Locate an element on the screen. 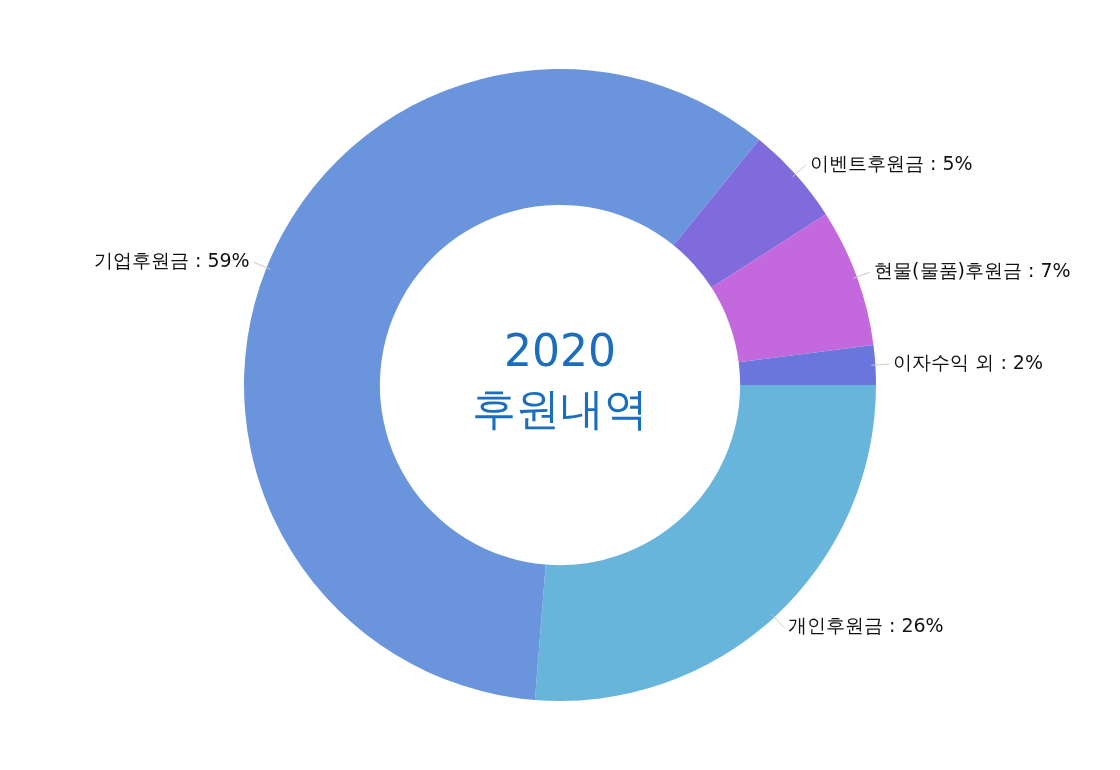 The width and height of the screenshot is (1120, 770). slice-label: 개인후원금 : 26% is located at coordinates (865, 625).